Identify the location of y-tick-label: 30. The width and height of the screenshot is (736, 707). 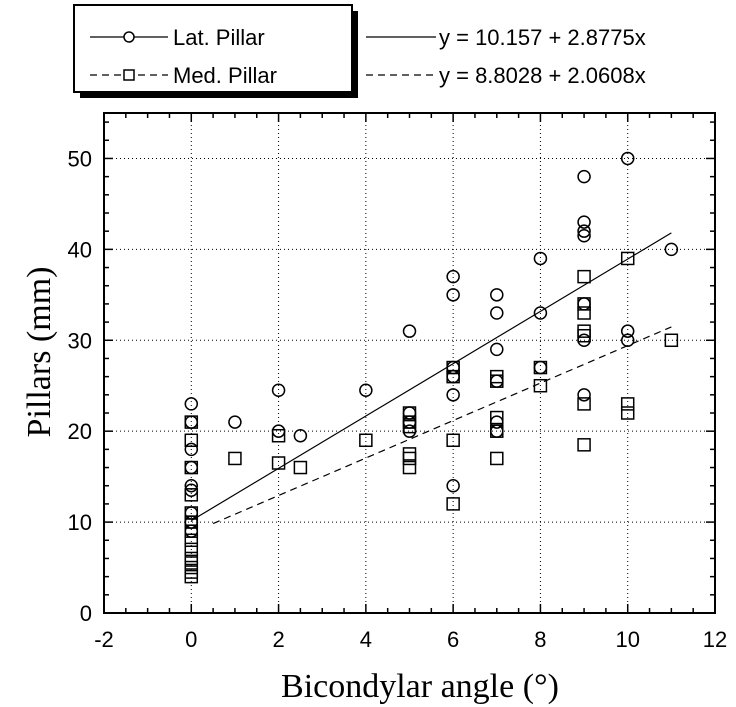
(80, 340).